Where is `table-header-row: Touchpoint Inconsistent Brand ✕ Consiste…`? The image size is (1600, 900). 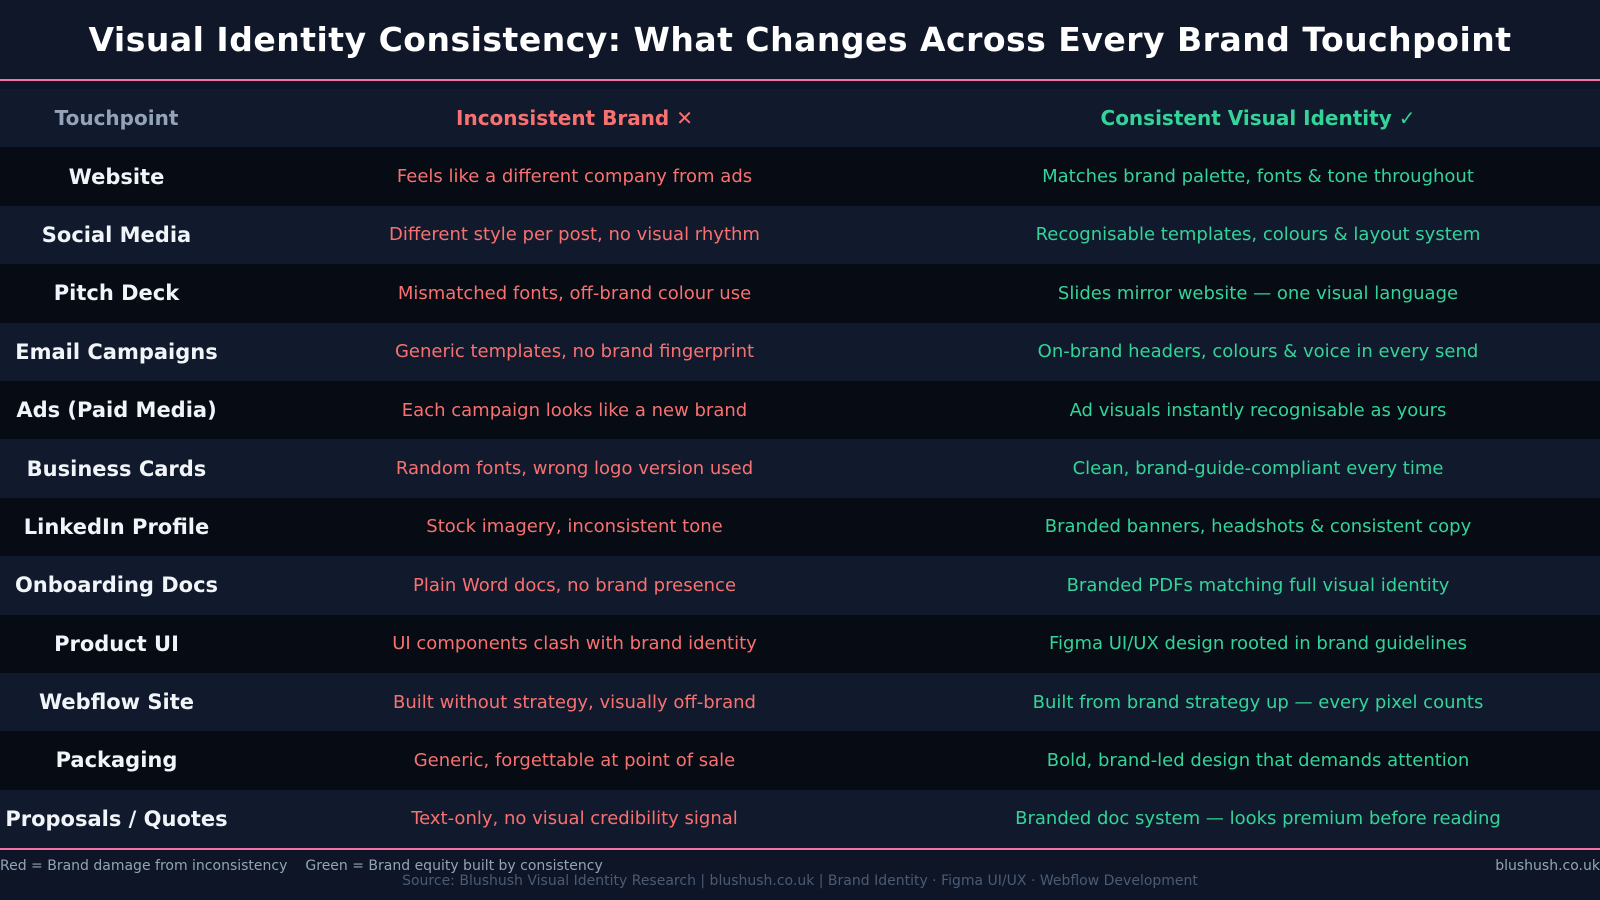 table-header-row: Touchpoint Inconsistent Brand ✕ Consiste… is located at coordinates (800, 118).